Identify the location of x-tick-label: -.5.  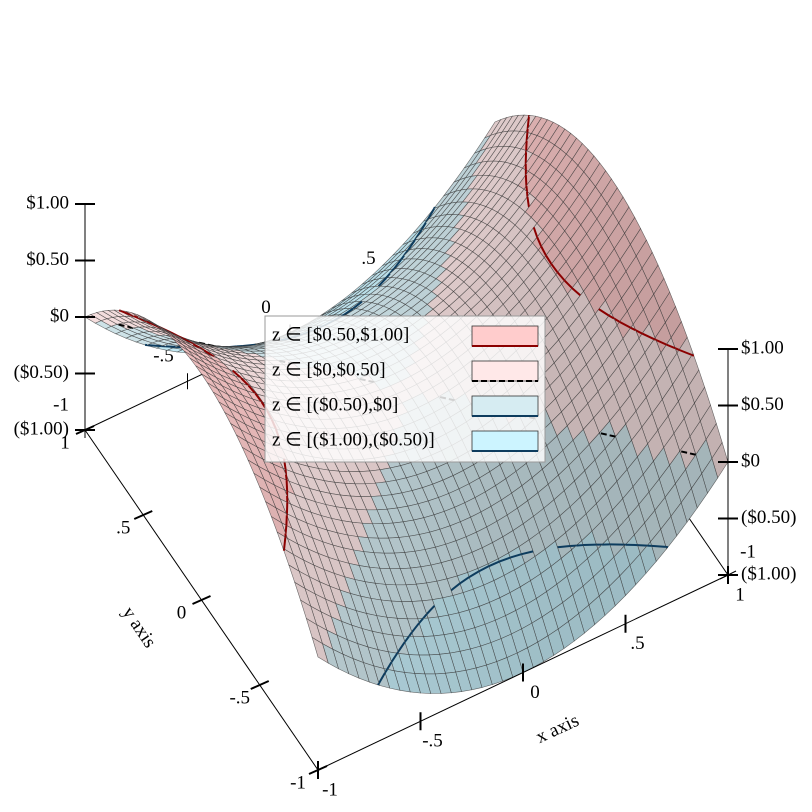
(432, 741).